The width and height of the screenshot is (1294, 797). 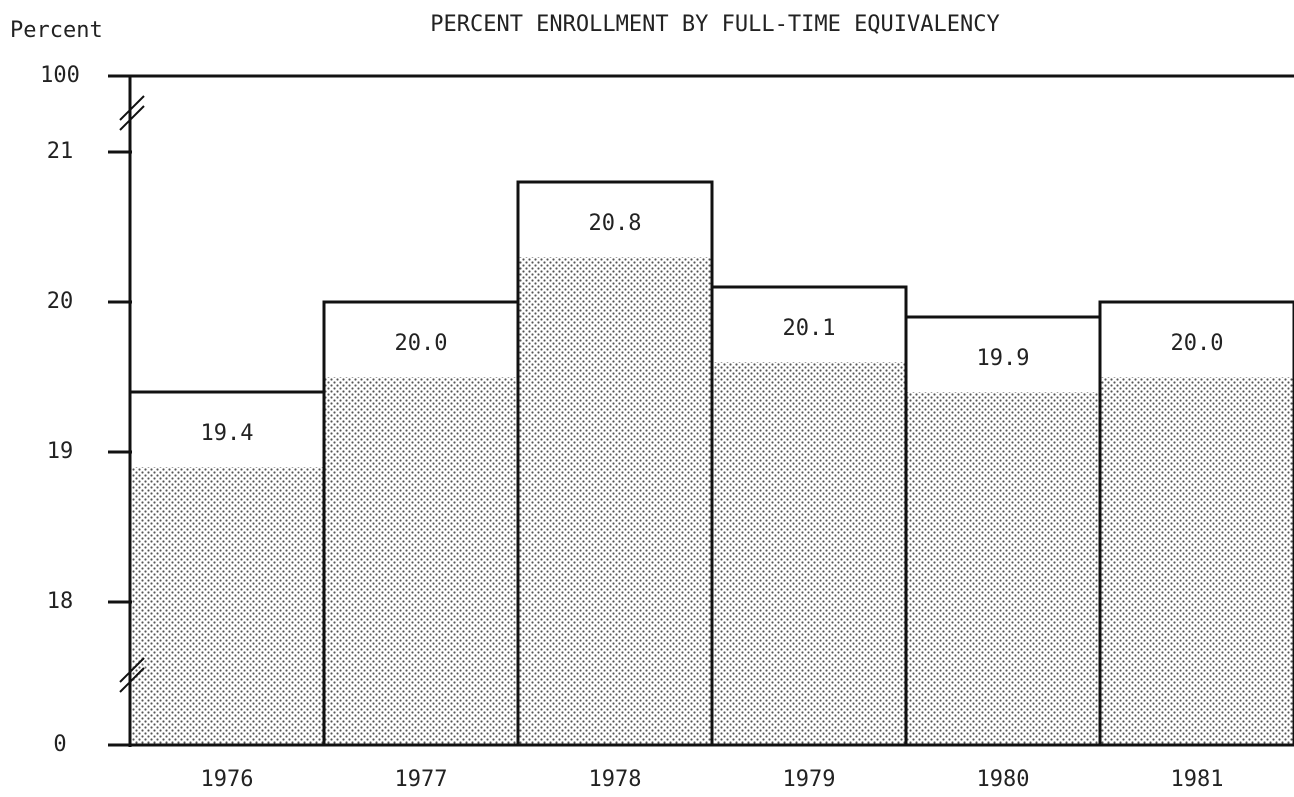 What do you see at coordinates (1003, 358) in the screenshot?
I see `value-label: 19.9` at bounding box center [1003, 358].